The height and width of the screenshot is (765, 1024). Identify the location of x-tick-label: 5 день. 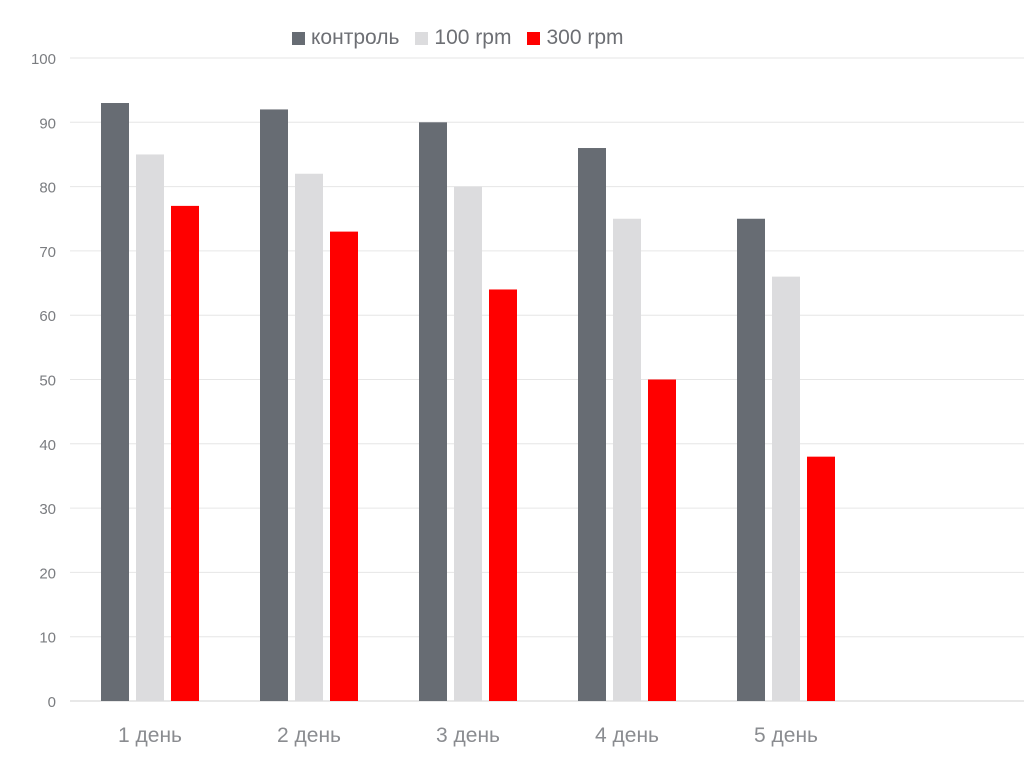
(786, 735).